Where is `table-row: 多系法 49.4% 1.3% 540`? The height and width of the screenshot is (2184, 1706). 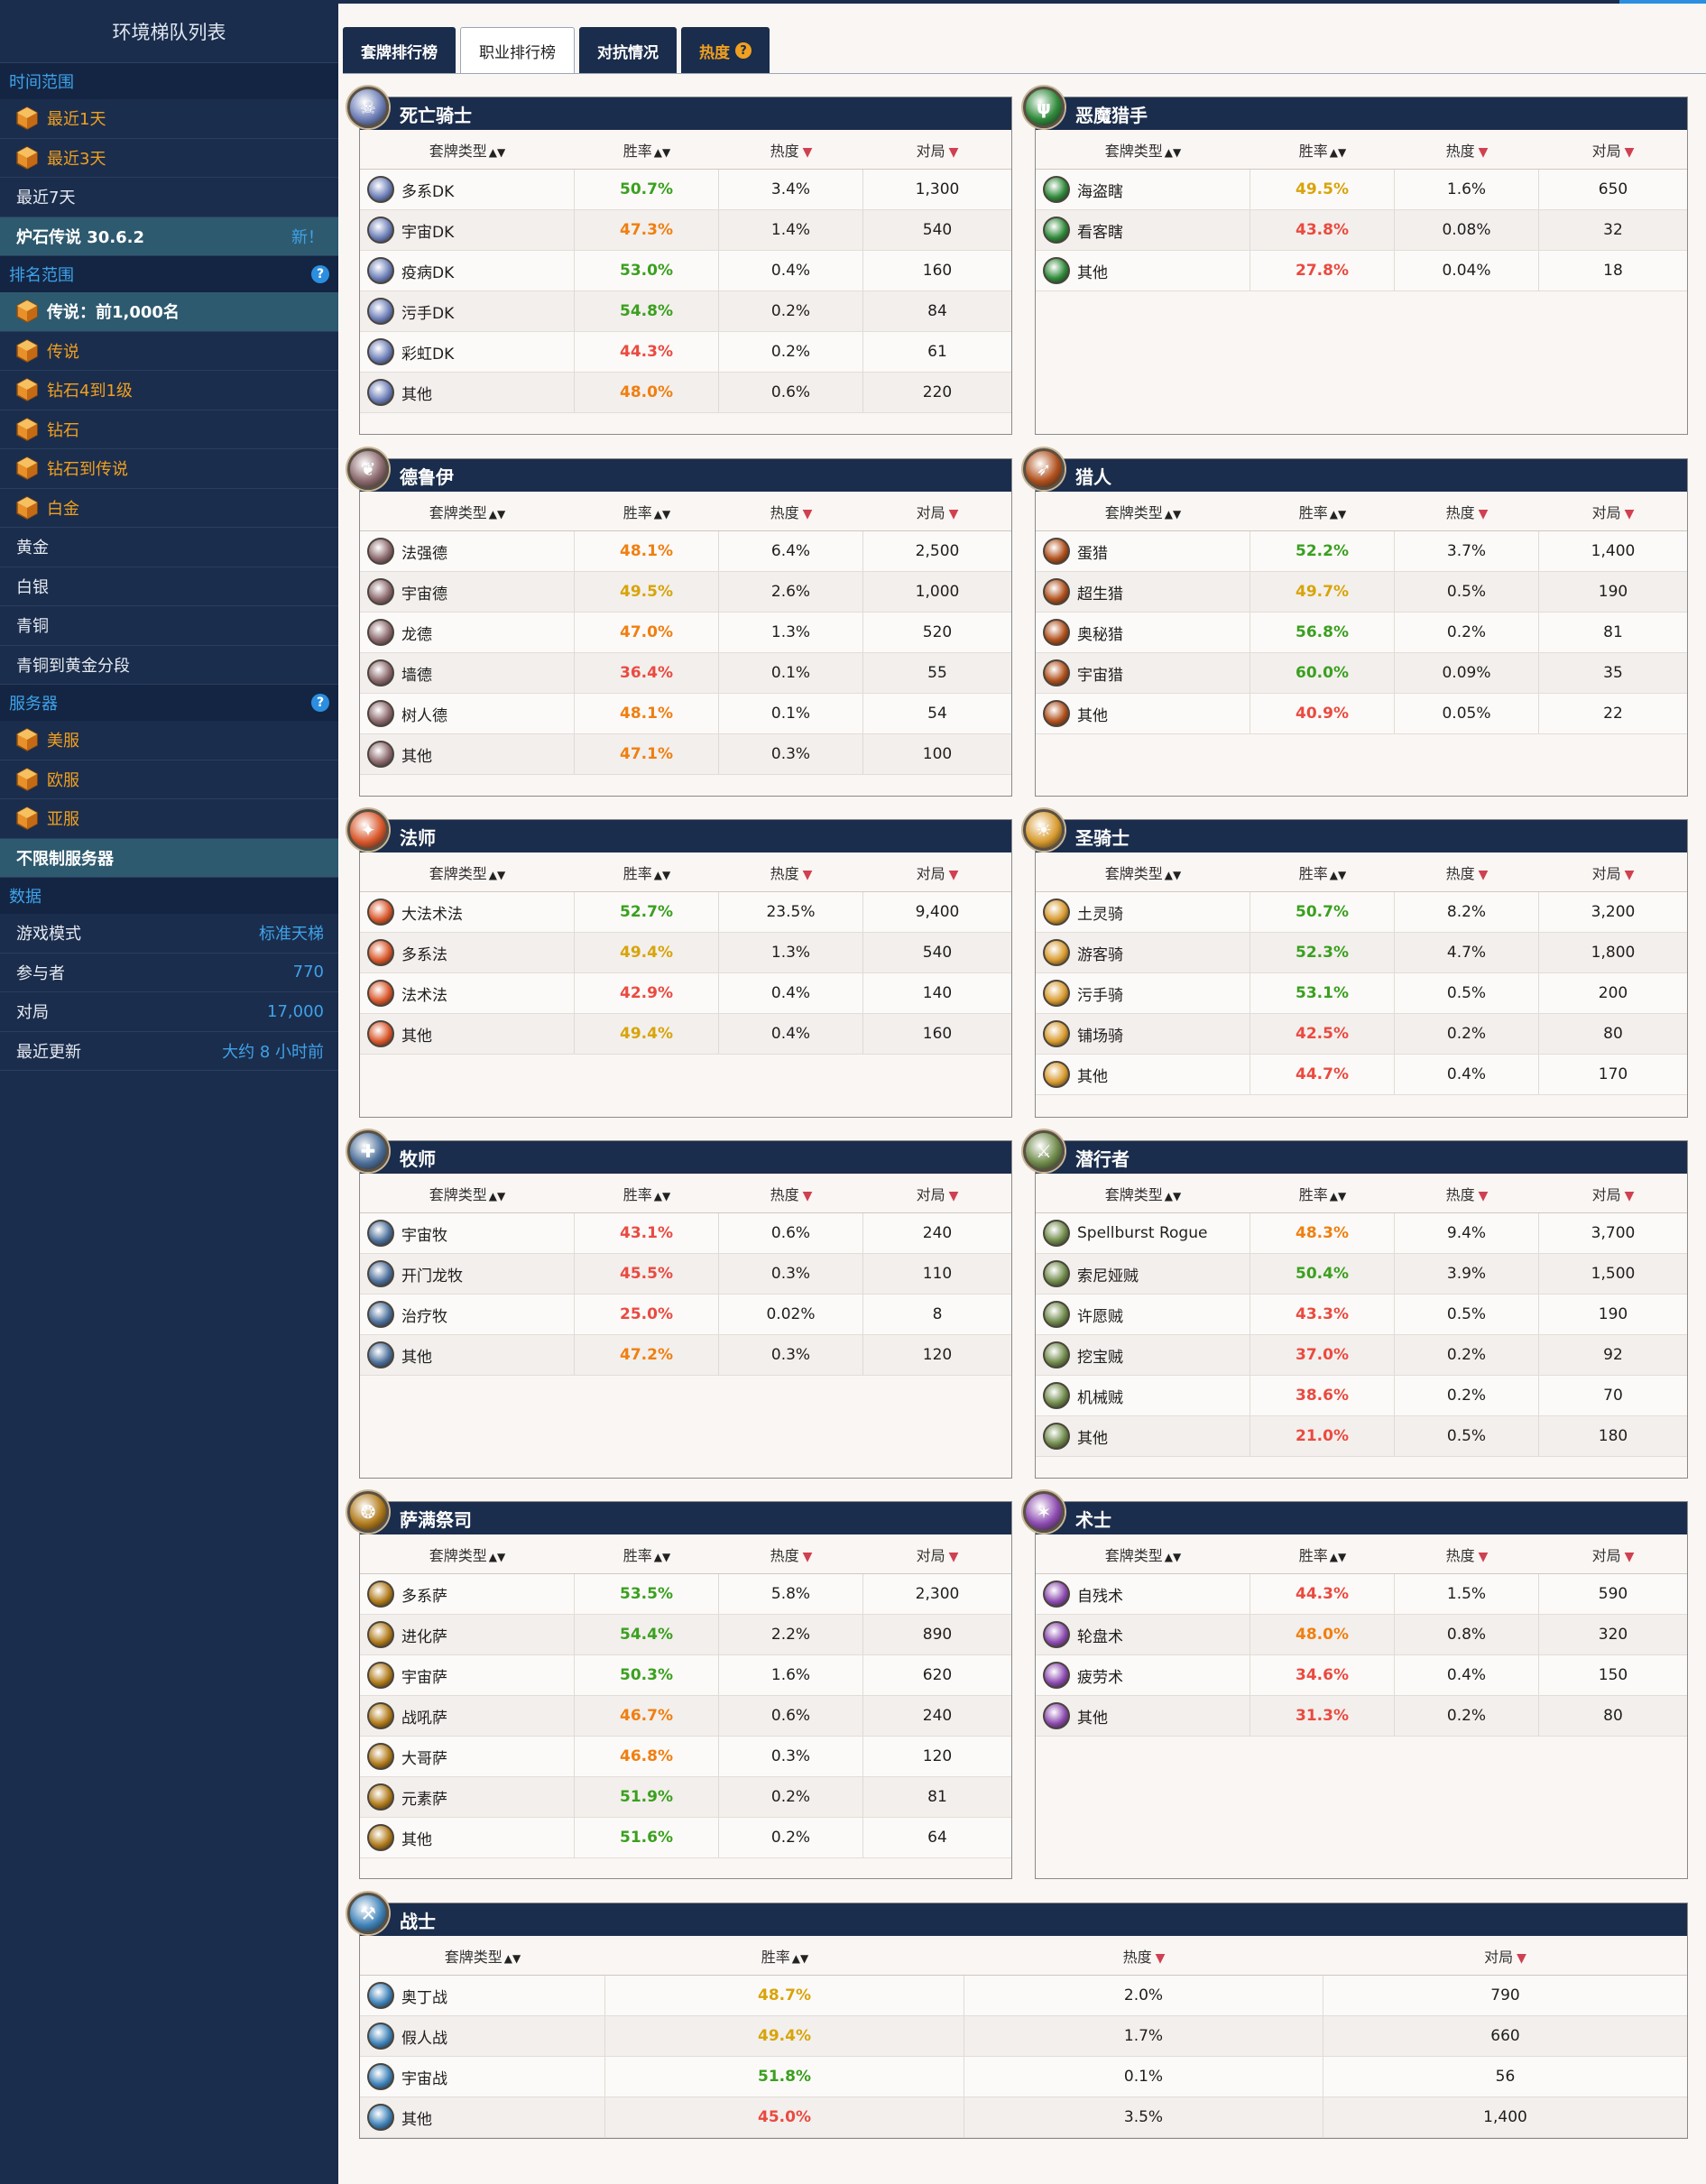
table-row: 多系法 49.4% 1.3% 540 is located at coordinates (685, 953).